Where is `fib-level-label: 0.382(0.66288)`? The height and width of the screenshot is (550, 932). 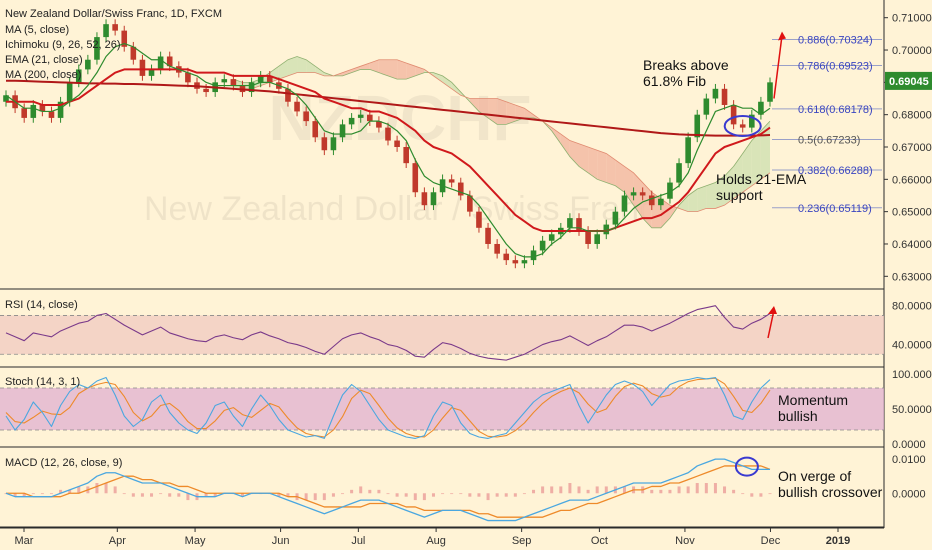
fib-level-label: 0.382(0.66288) is located at coordinates (835, 171).